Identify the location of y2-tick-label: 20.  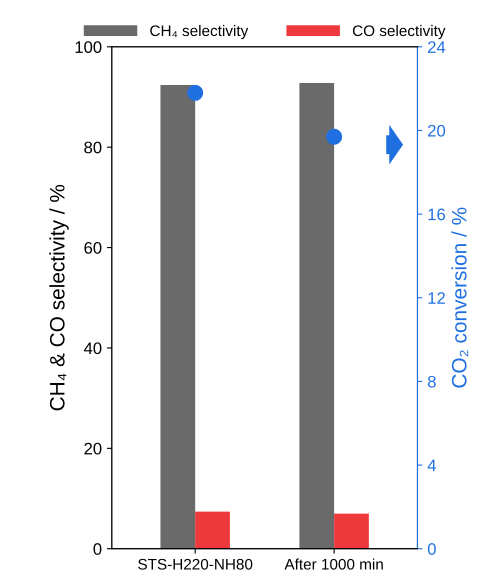
(437, 130).